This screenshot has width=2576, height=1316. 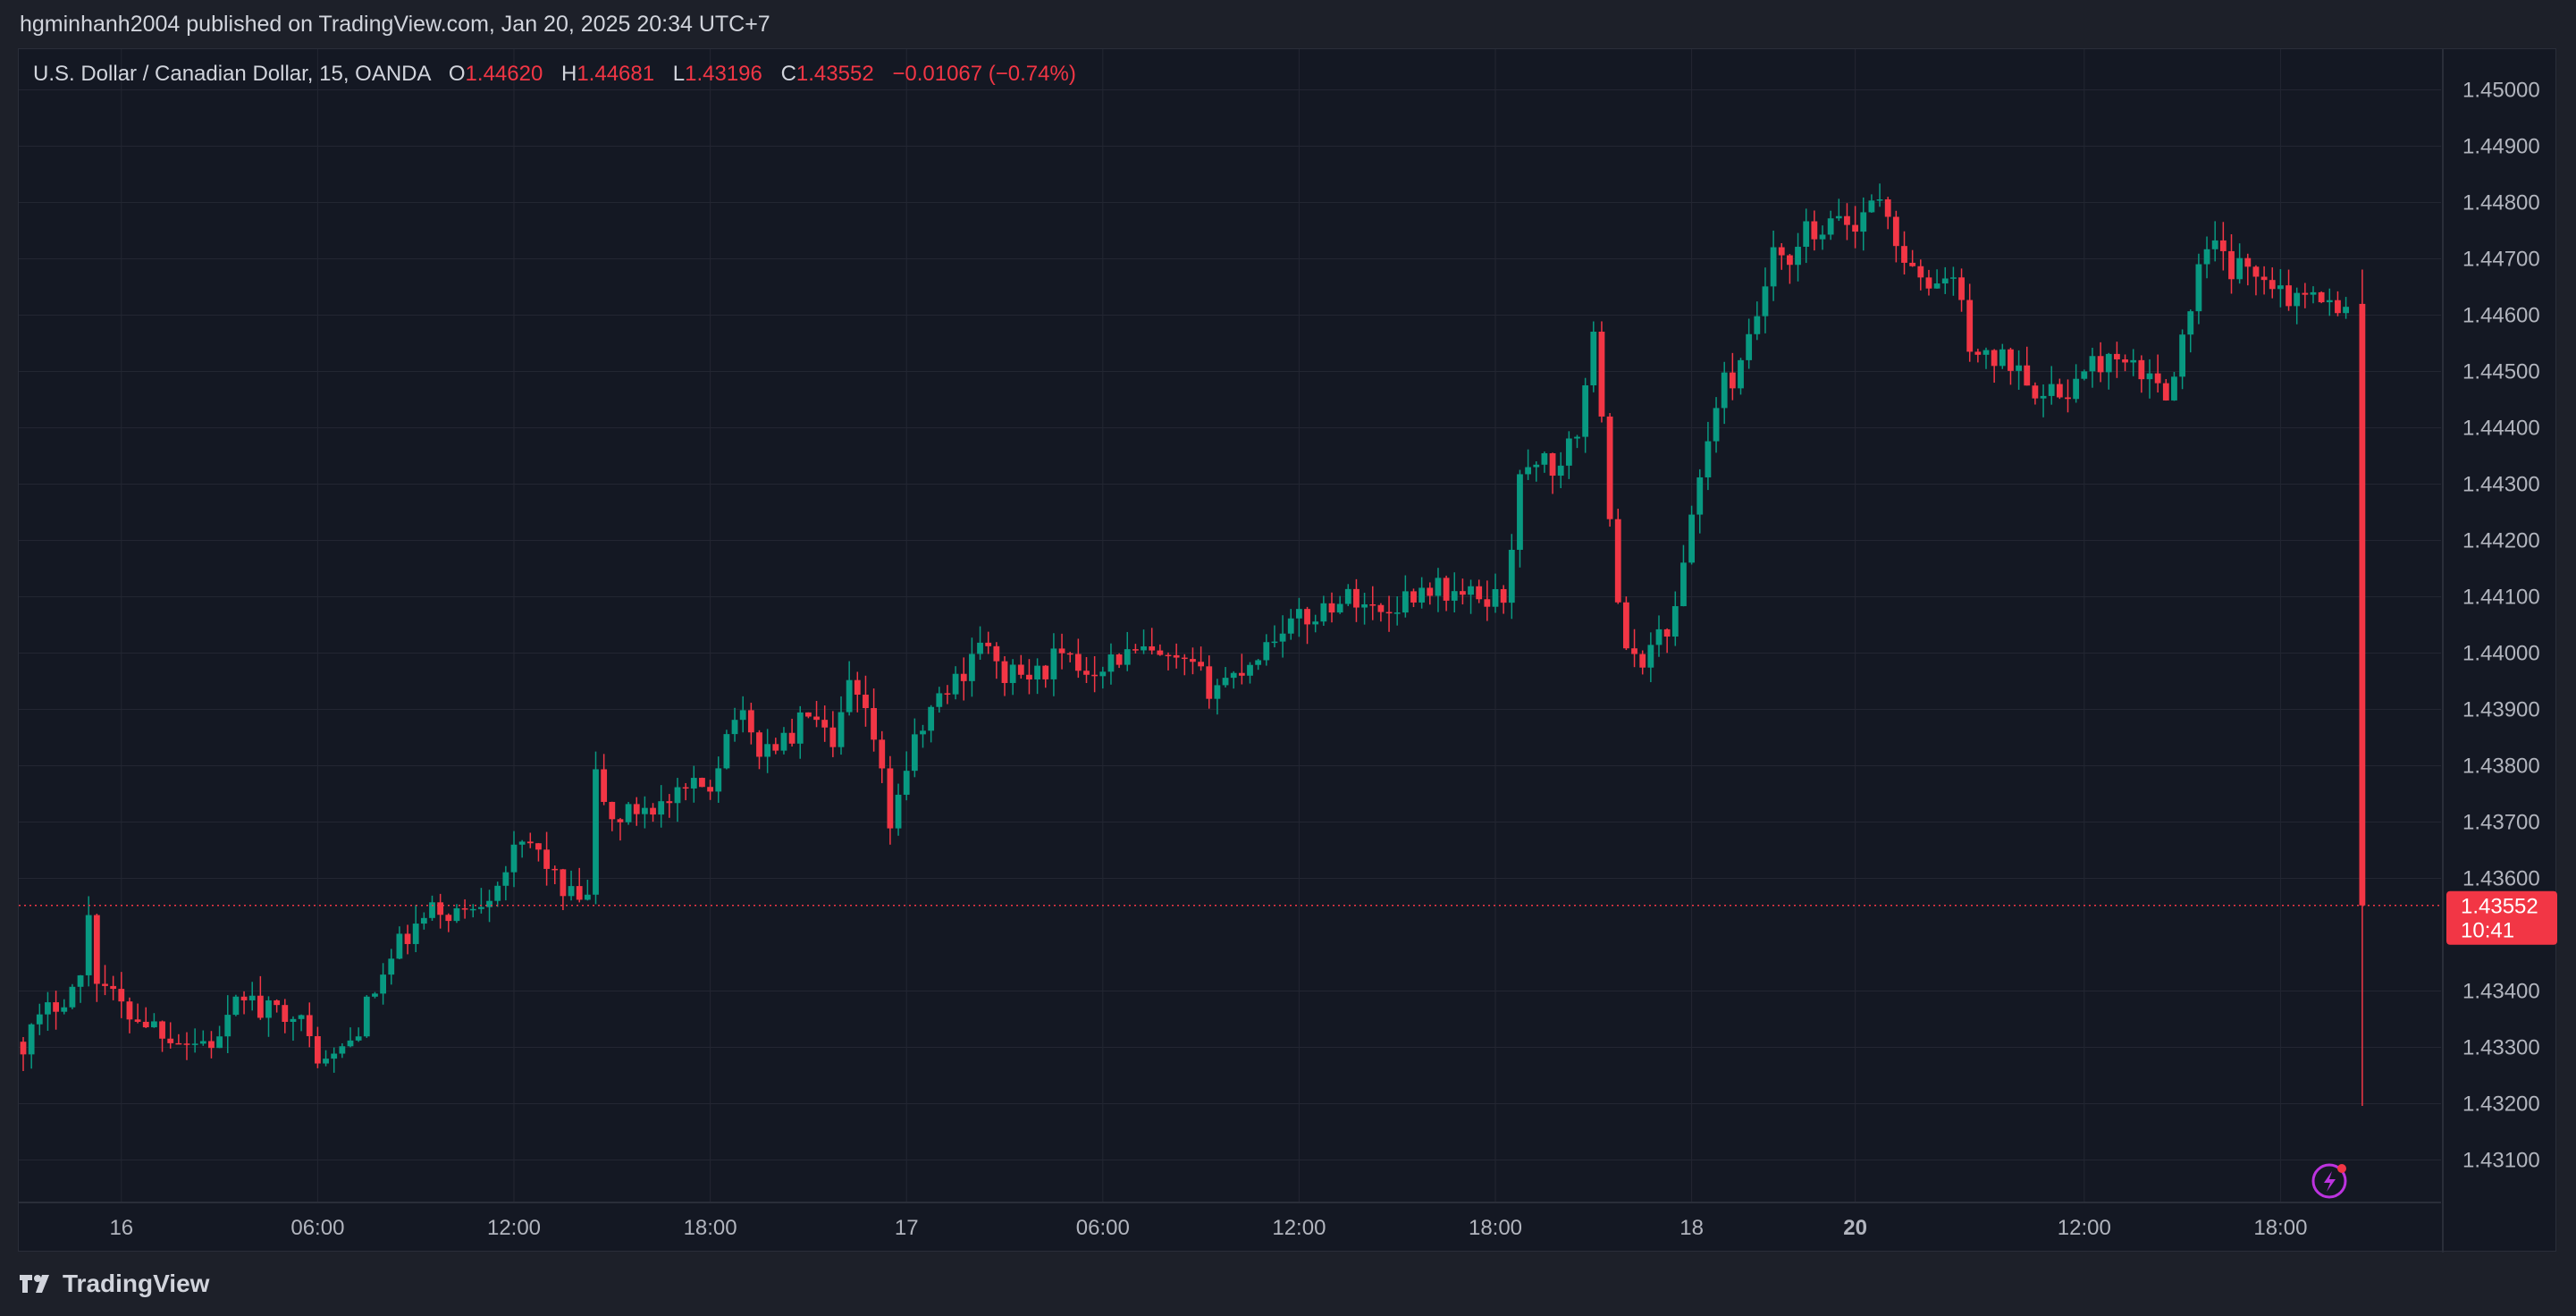 What do you see at coordinates (35, 1284) in the screenshot?
I see `tradingview-logo-icon` at bounding box center [35, 1284].